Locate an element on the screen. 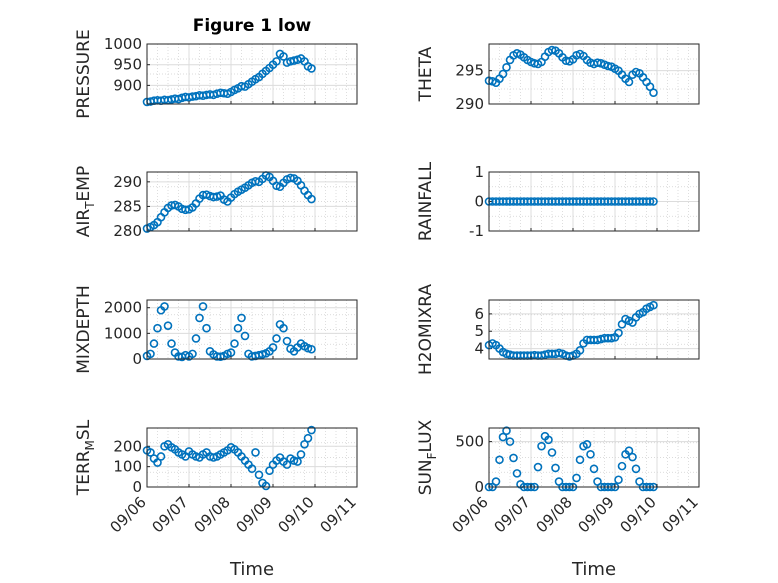 This screenshot has height=583, width=778. y-tick-label: 200 is located at coordinates (127, 446).